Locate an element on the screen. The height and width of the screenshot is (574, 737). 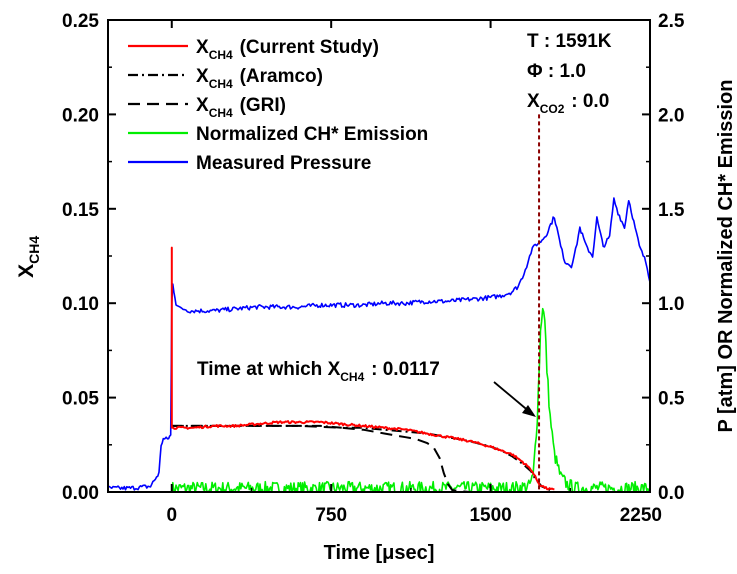
x-axis-label: Time [μsec] is located at coordinates (379, 553).